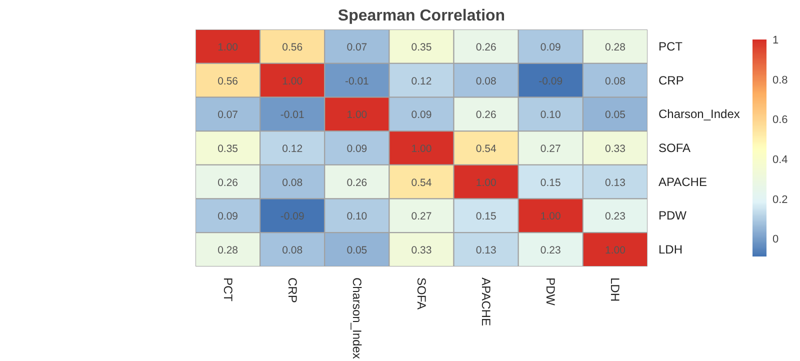 The image size is (800, 361). What do you see at coordinates (671, 80) in the screenshot?
I see `y-tick-label: CRP` at bounding box center [671, 80].